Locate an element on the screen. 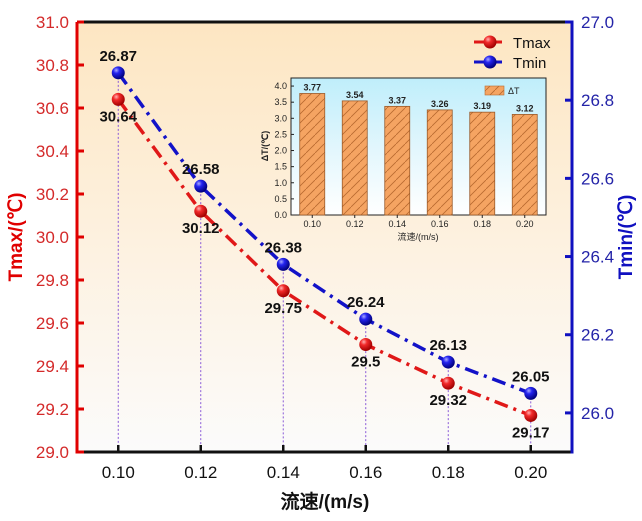 The width and height of the screenshot is (642, 521). inset-bar-label: 3.37 is located at coordinates (397, 100).